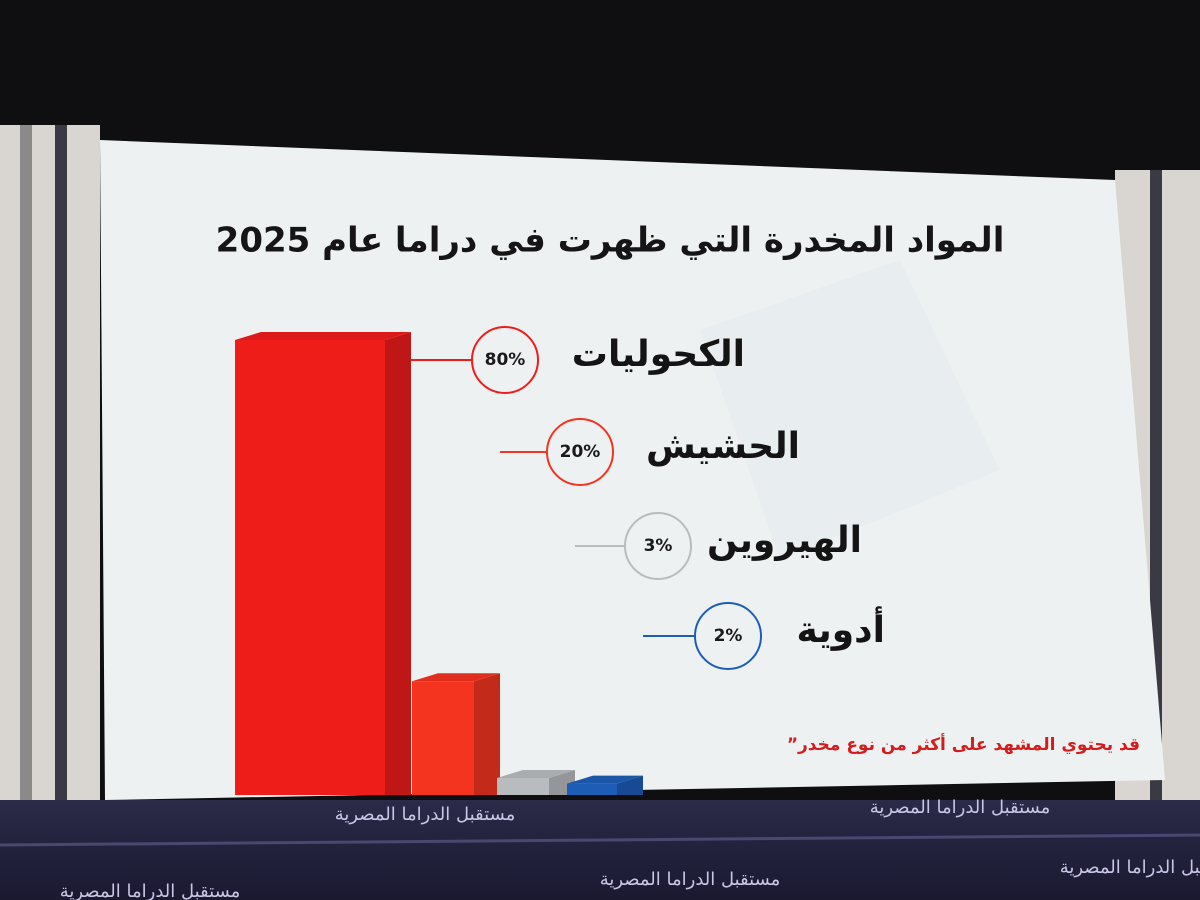 This screenshot has width=1200, height=900. Describe the element at coordinates (658, 354) in the screenshot. I see `category-label: الكحوليات` at that location.